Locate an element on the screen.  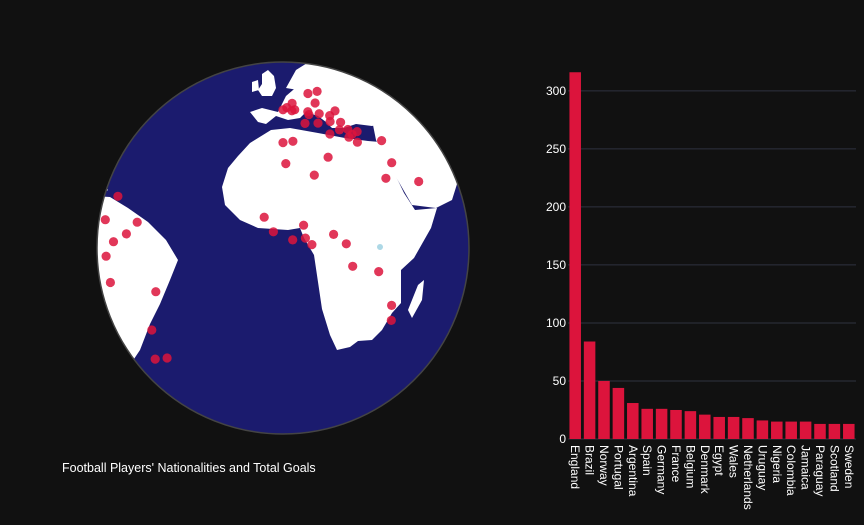
y-tick-label: 50 is located at coordinates (560, 381).